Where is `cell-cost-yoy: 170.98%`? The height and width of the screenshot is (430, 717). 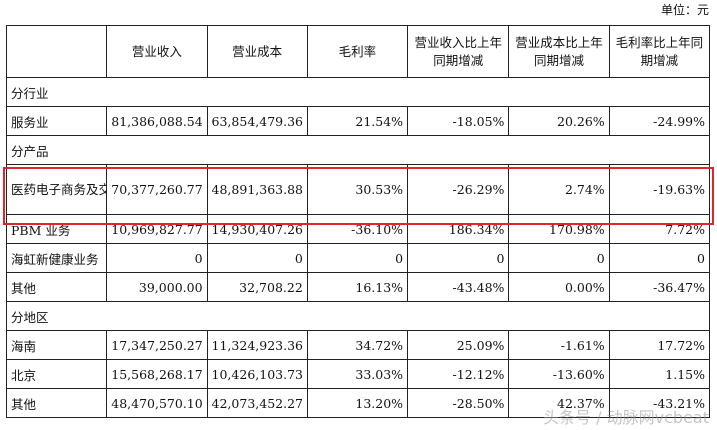 cell-cost-yoy: 170.98% is located at coordinates (559, 229).